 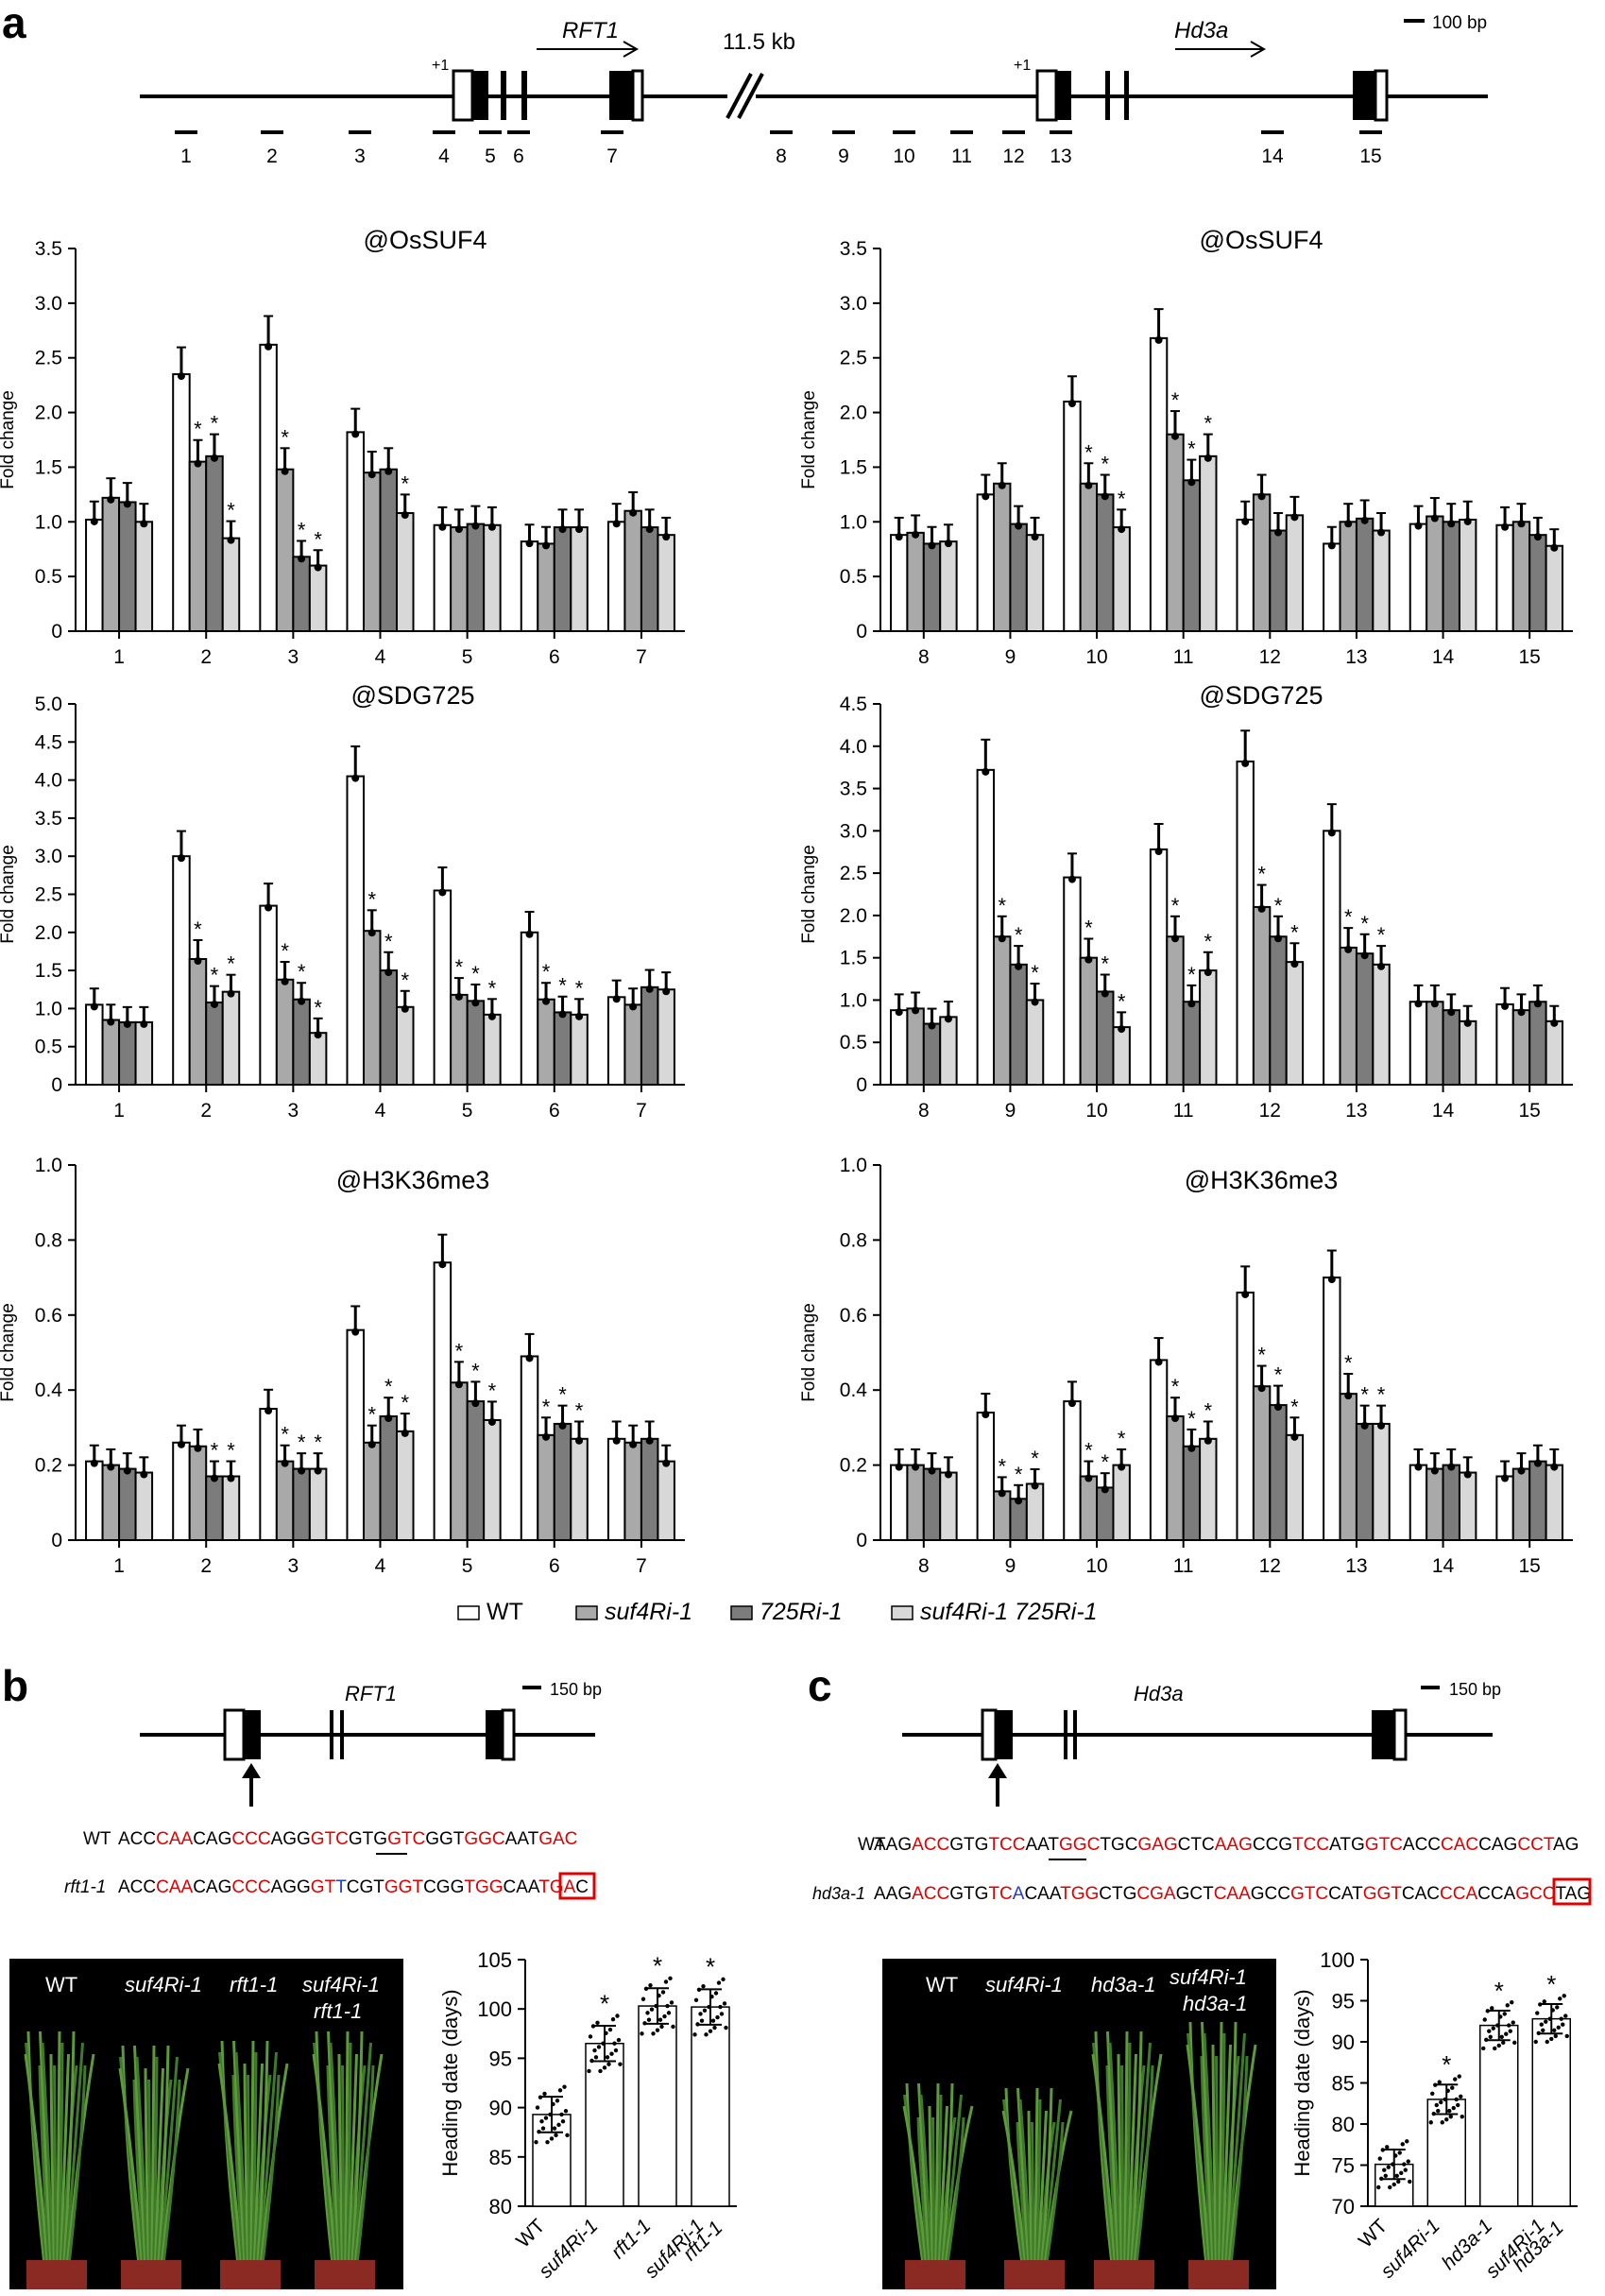 I want to click on codon: TGG, so click(x=1079, y=1894).